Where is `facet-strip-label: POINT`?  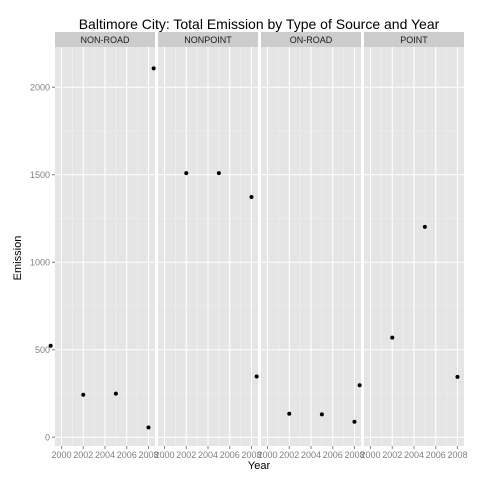
facet-strip-label: POINT is located at coordinates (414, 40).